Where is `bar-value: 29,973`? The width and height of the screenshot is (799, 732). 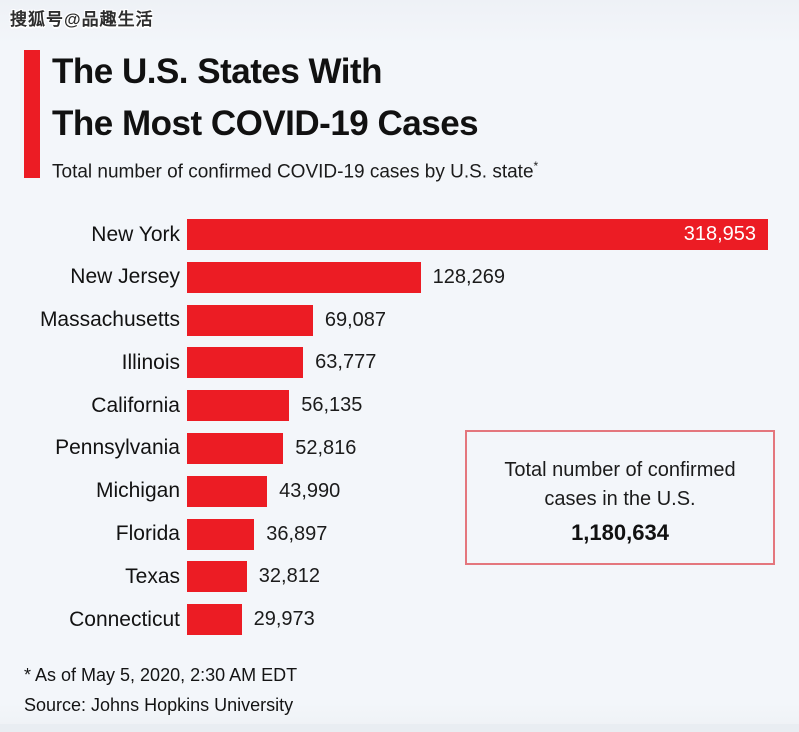
bar-value: 29,973 is located at coordinates (284, 619).